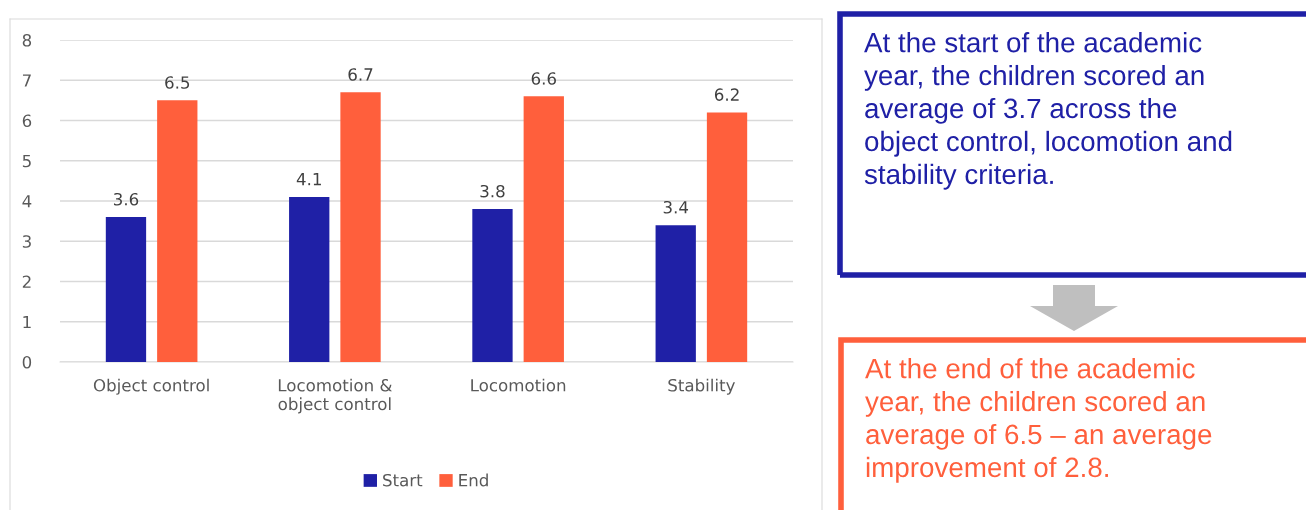 This screenshot has height=510, width=1306. I want to click on y-tick-label: 6, so click(27, 121).